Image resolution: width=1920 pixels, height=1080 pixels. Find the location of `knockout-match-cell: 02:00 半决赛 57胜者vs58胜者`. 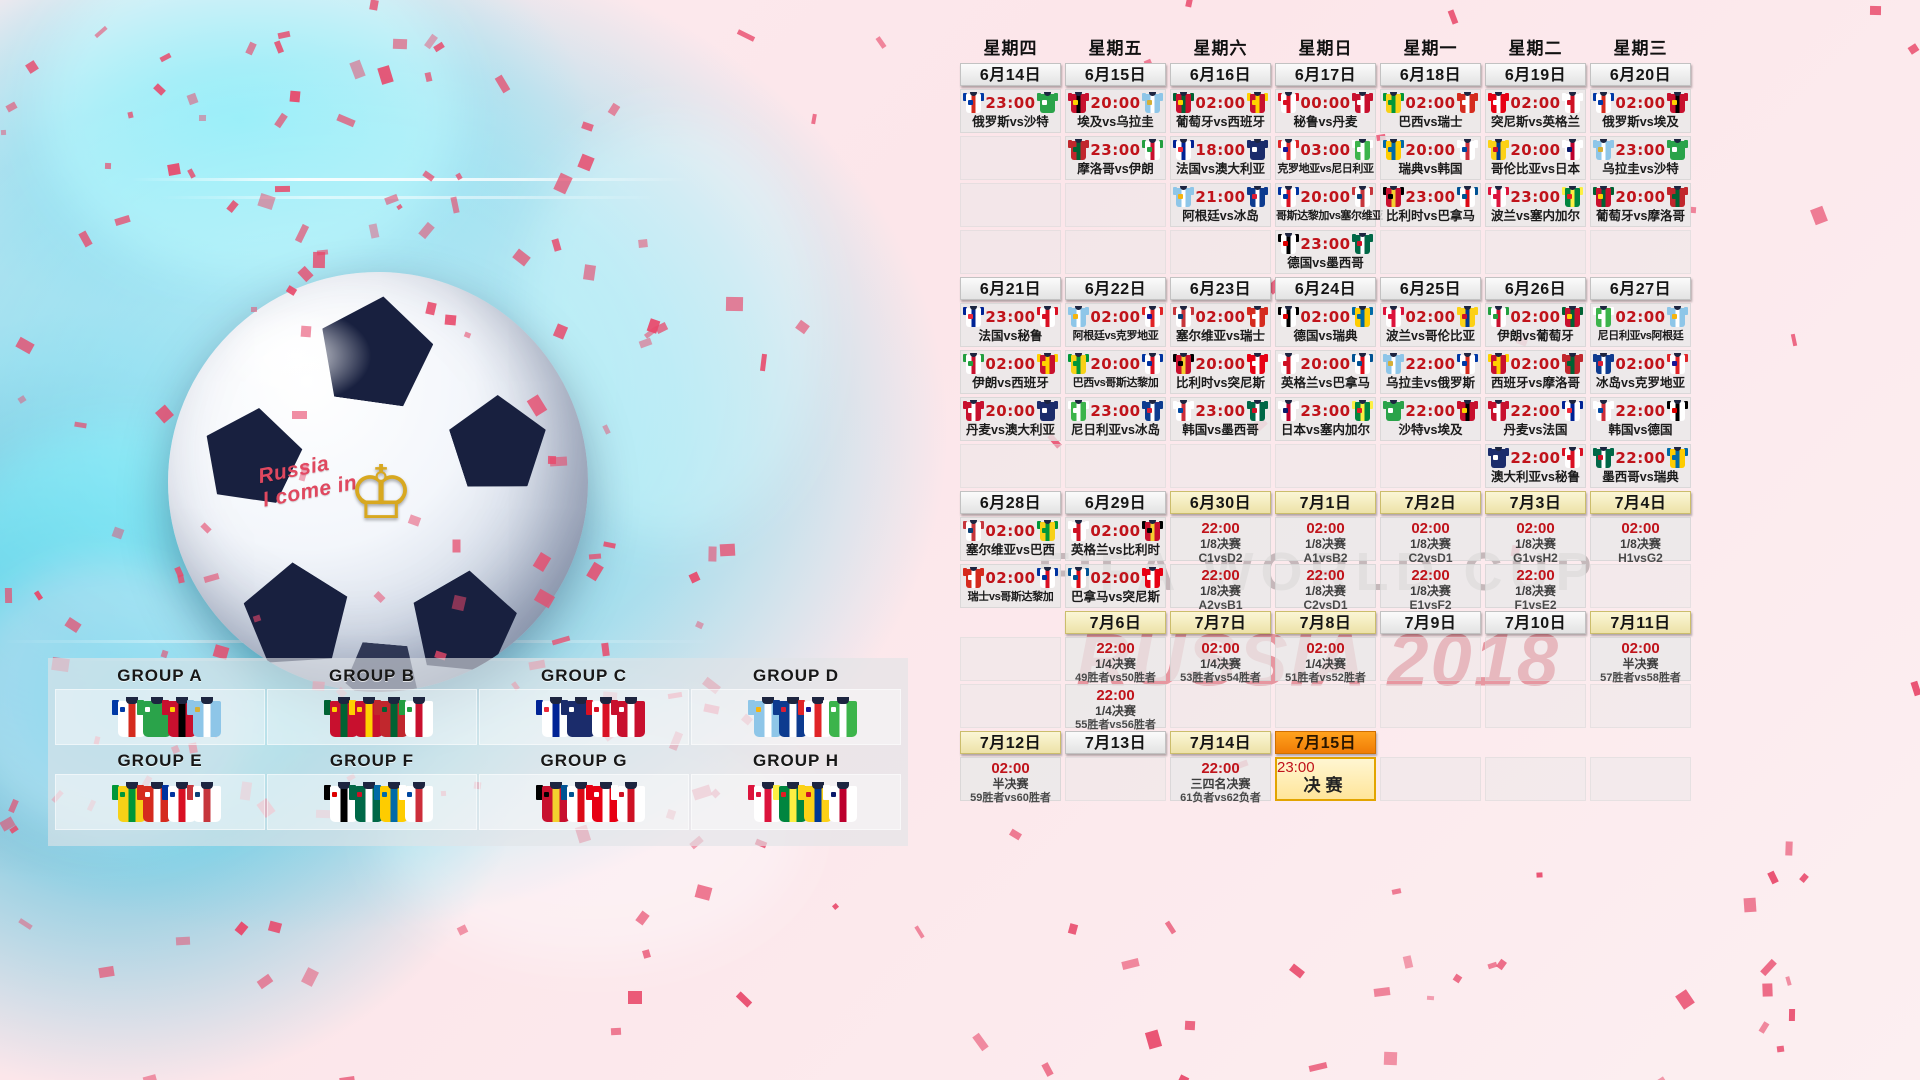

knockout-match-cell: 02:00 半决赛 57胜者vs58胜者 is located at coordinates (1640, 660).